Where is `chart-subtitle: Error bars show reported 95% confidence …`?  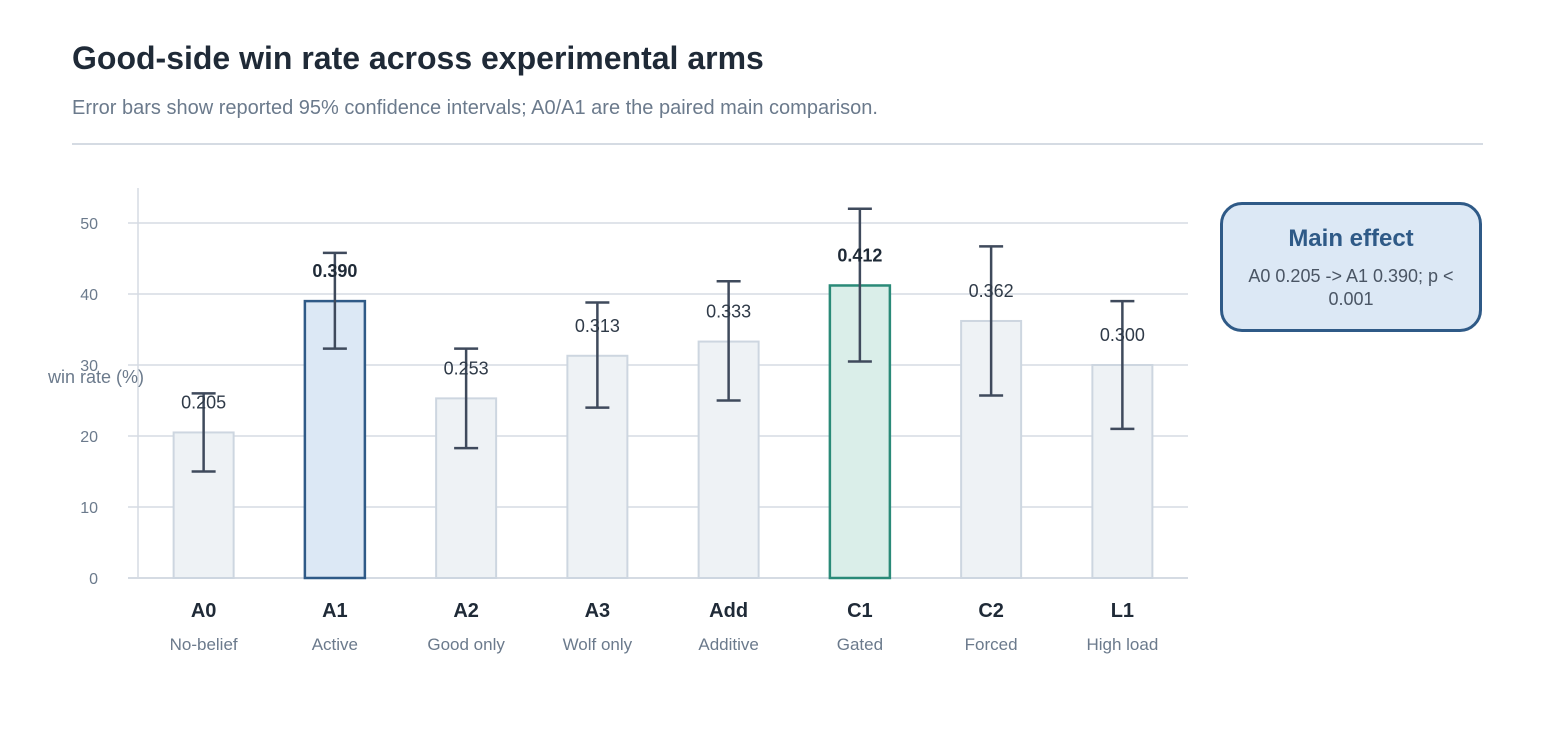
chart-subtitle: Error bars show reported 95% confidence … is located at coordinates (475, 108).